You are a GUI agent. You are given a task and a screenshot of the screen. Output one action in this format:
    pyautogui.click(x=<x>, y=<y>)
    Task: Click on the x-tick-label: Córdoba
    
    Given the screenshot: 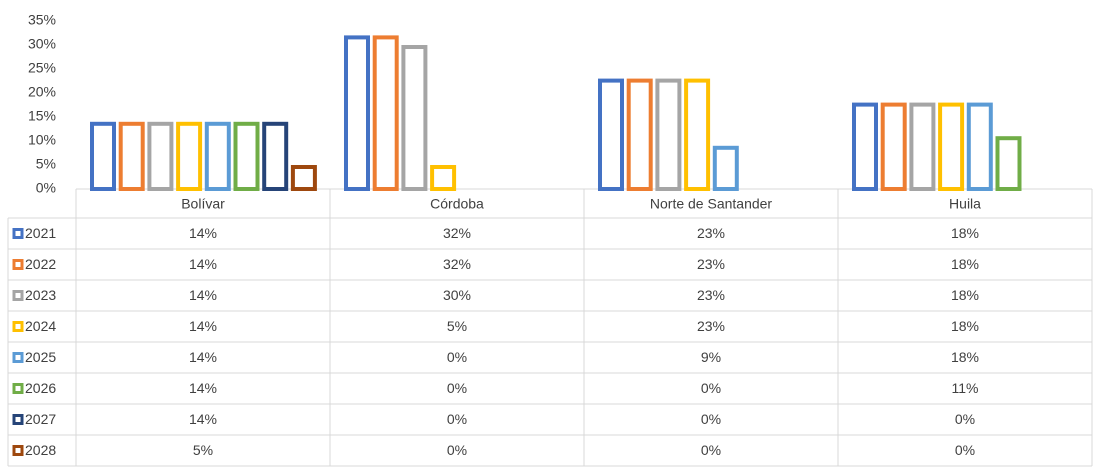 What is the action you would take?
    pyautogui.click(x=457, y=204)
    